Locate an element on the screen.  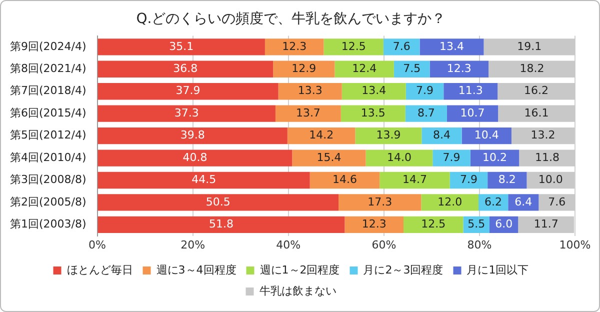
legend-label: 週に3～4回程度 is located at coordinates (196, 269).